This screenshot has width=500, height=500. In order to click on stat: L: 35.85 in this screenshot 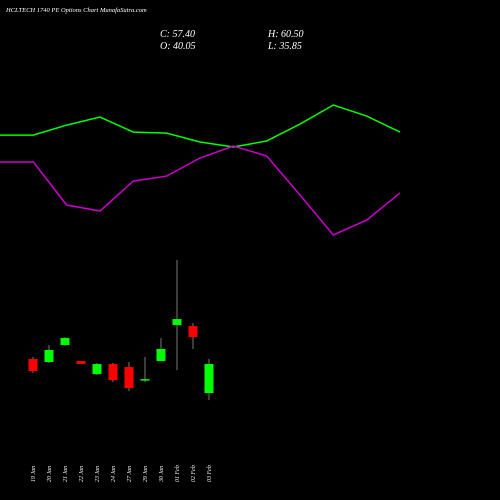, I will do `click(284, 46)`.